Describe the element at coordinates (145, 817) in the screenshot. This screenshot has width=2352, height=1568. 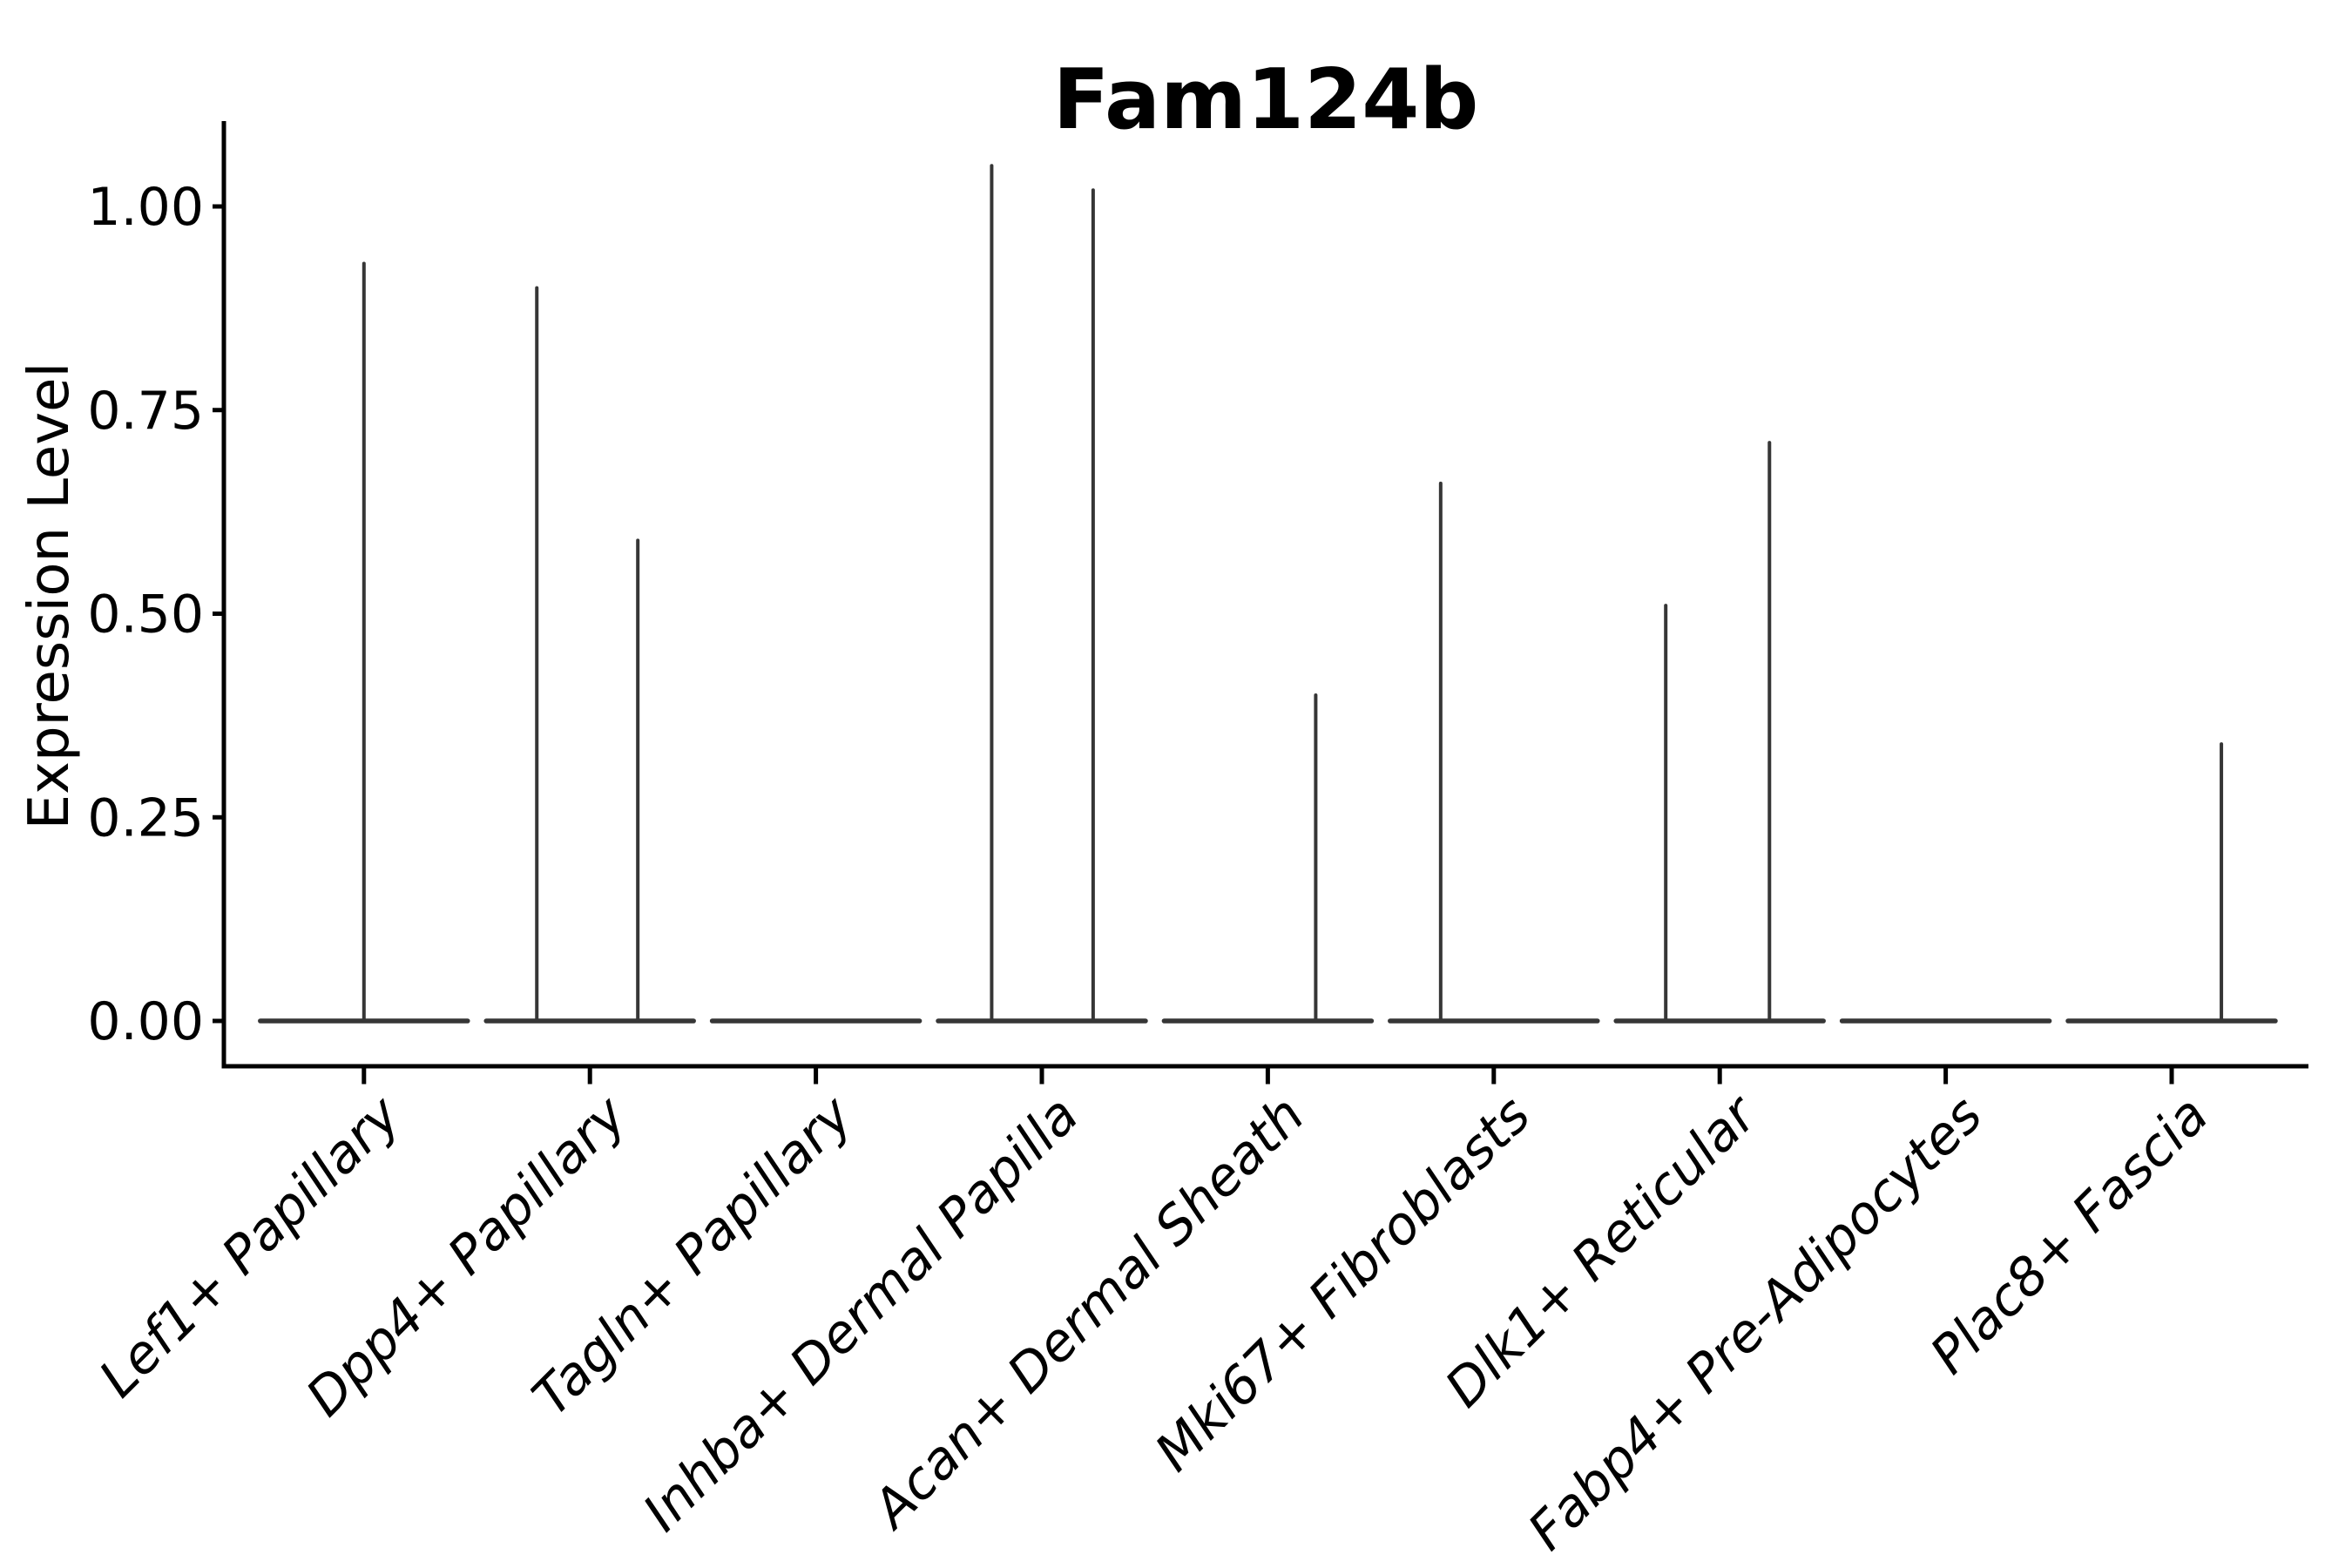
I see `y-tick-label: 0.25` at that location.